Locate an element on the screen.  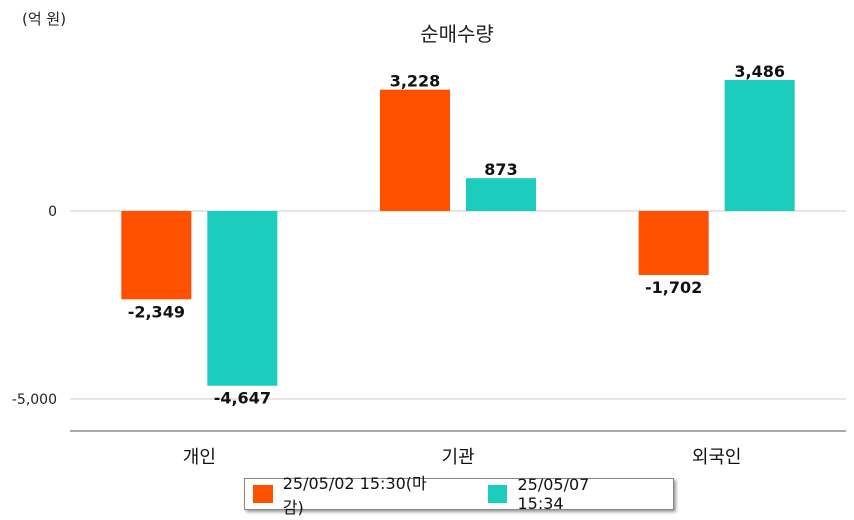
data-label-1-1: 3,228 is located at coordinates (415, 81).